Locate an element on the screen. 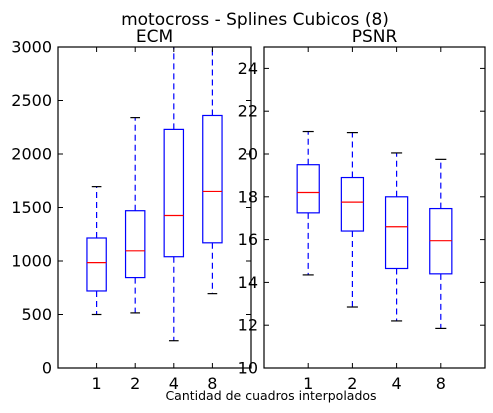 This screenshot has width=493, height=413. psnr-y-tick-label-12: 12 is located at coordinates (248, 325).